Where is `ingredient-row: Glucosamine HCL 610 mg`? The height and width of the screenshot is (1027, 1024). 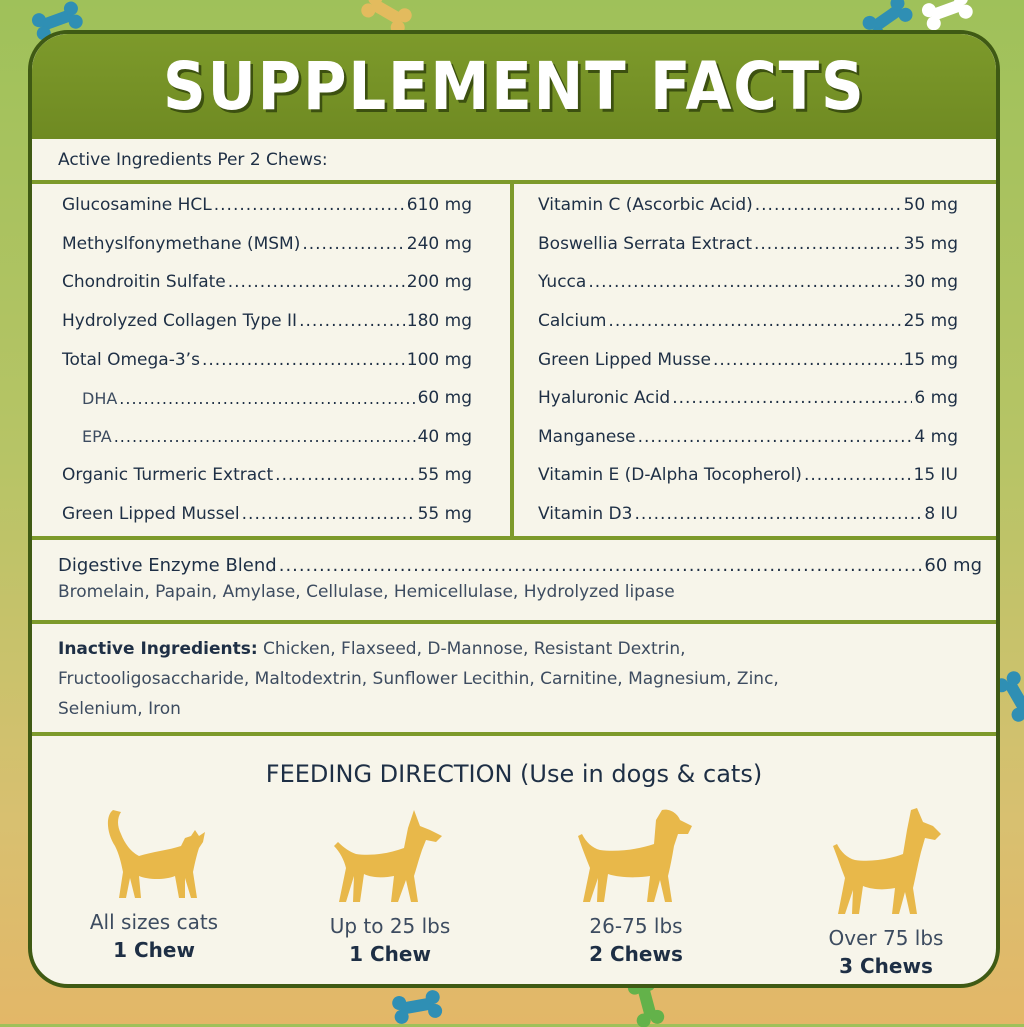
ingredient-row: Glucosamine HCL 610 mg is located at coordinates (267, 205).